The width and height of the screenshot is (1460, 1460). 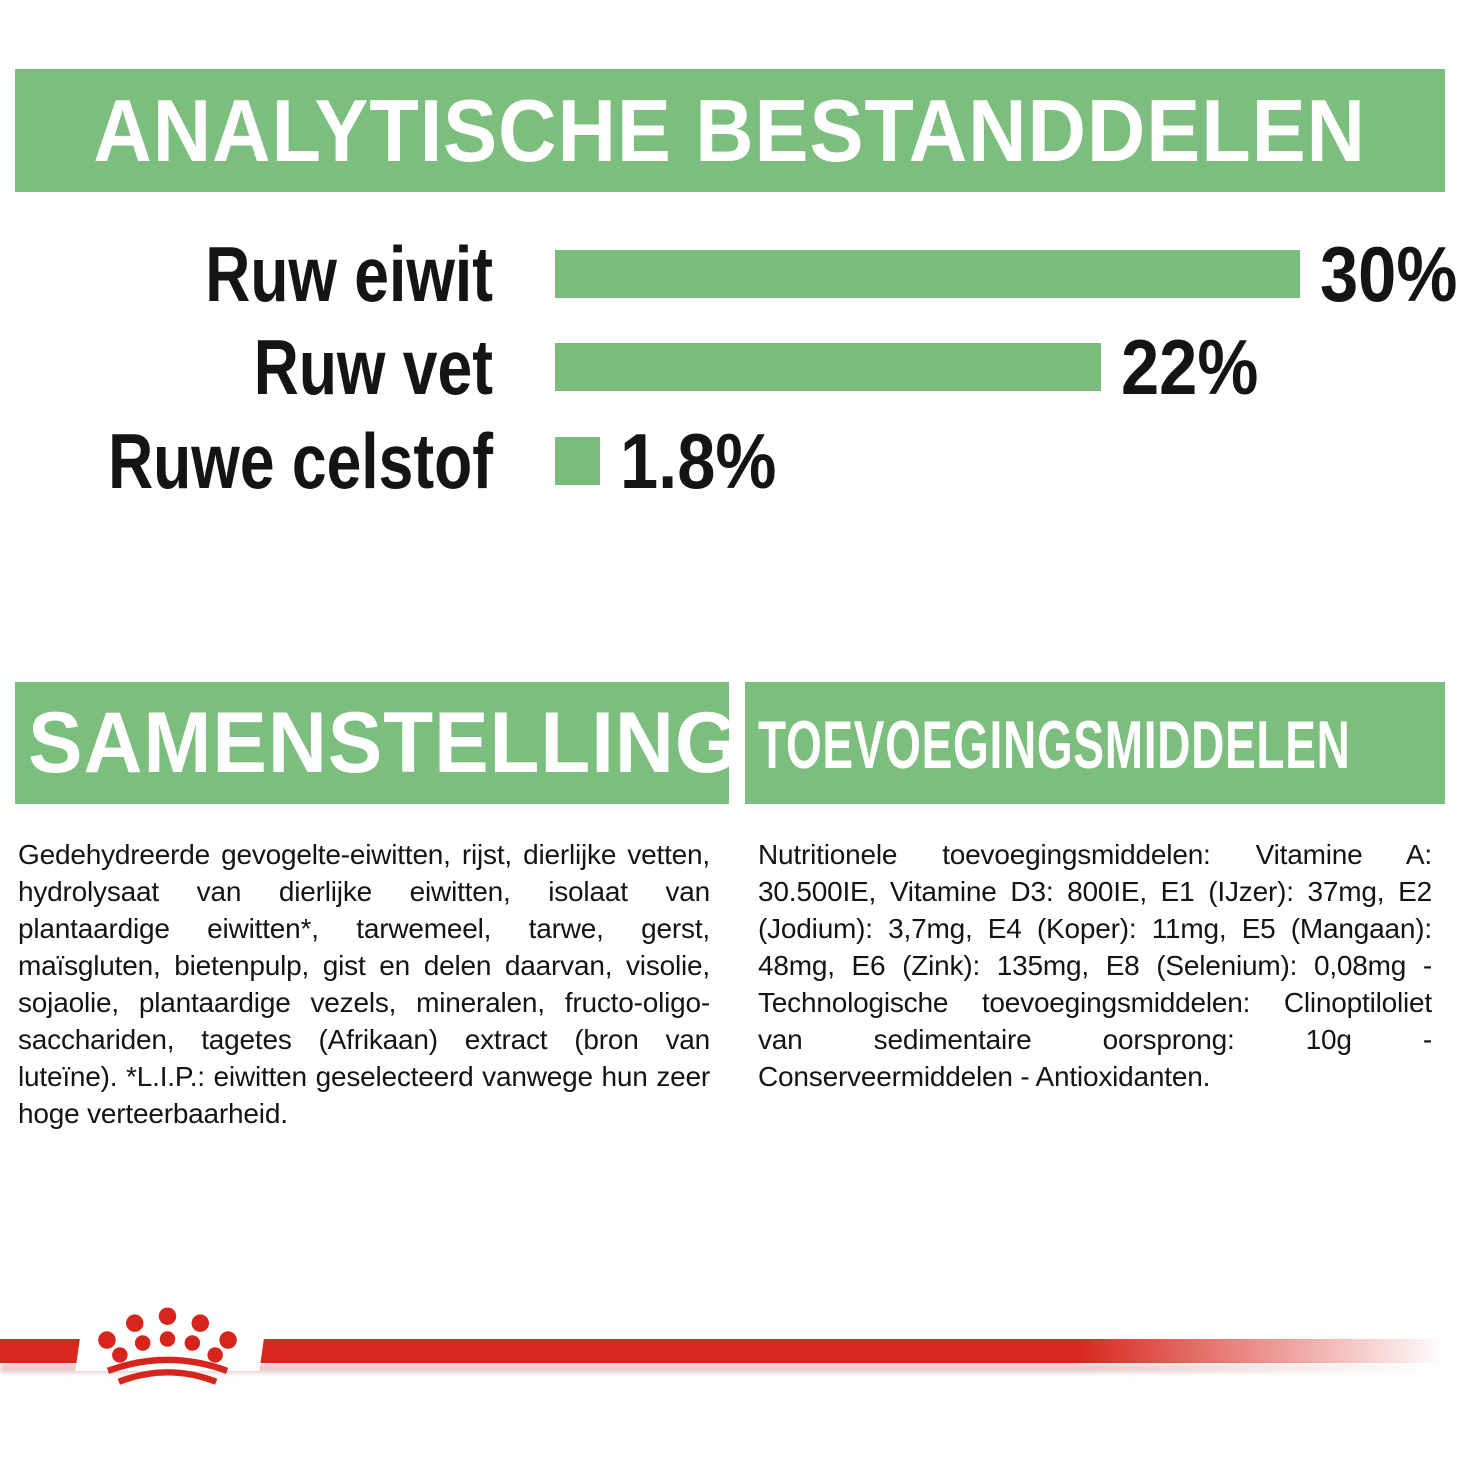 I want to click on chart-label-ruw-vet: Ruw vet, so click(x=373, y=367).